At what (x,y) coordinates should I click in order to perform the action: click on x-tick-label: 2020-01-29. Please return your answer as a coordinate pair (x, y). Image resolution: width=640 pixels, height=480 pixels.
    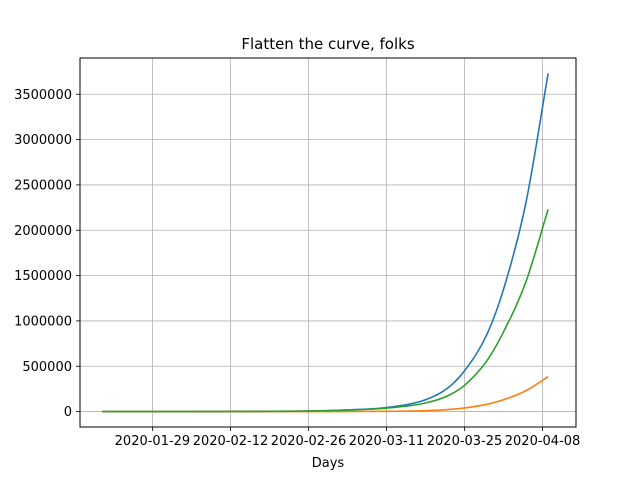
    Looking at the image, I should click on (153, 441).